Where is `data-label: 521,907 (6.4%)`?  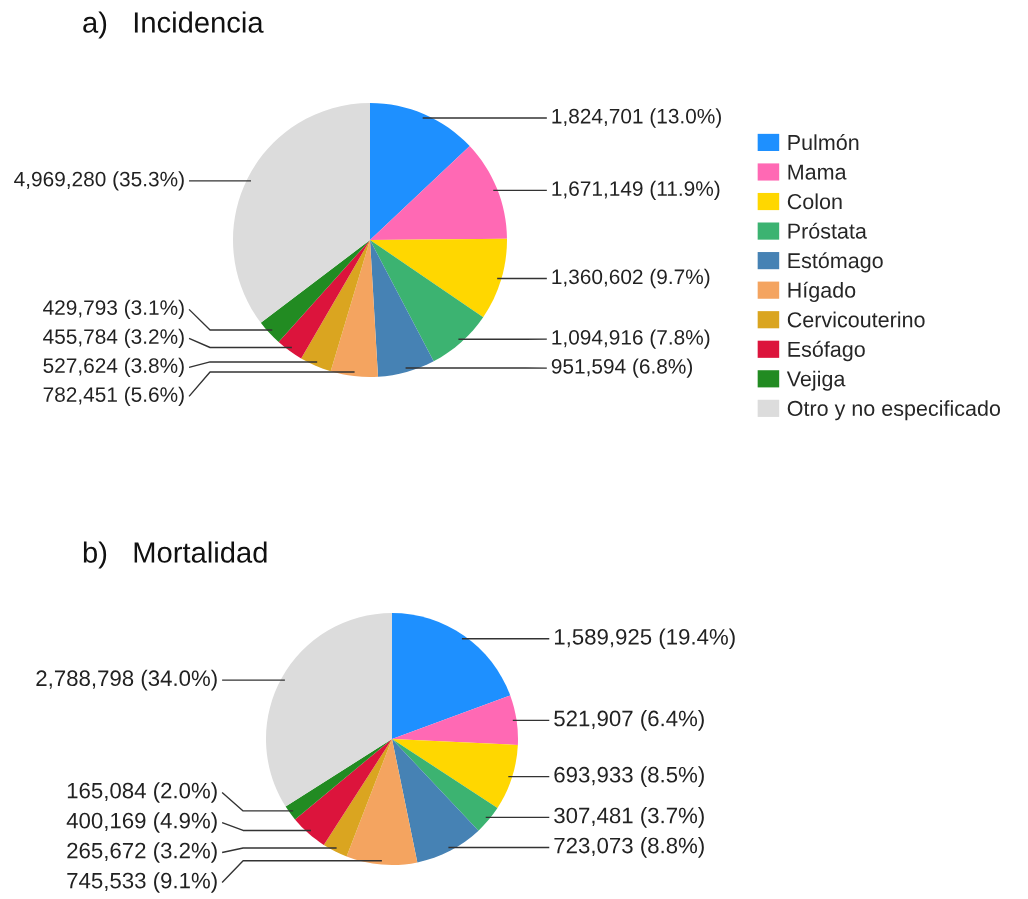
data-label: 521,907 (6.4%) is located at coordinates (629, 720).